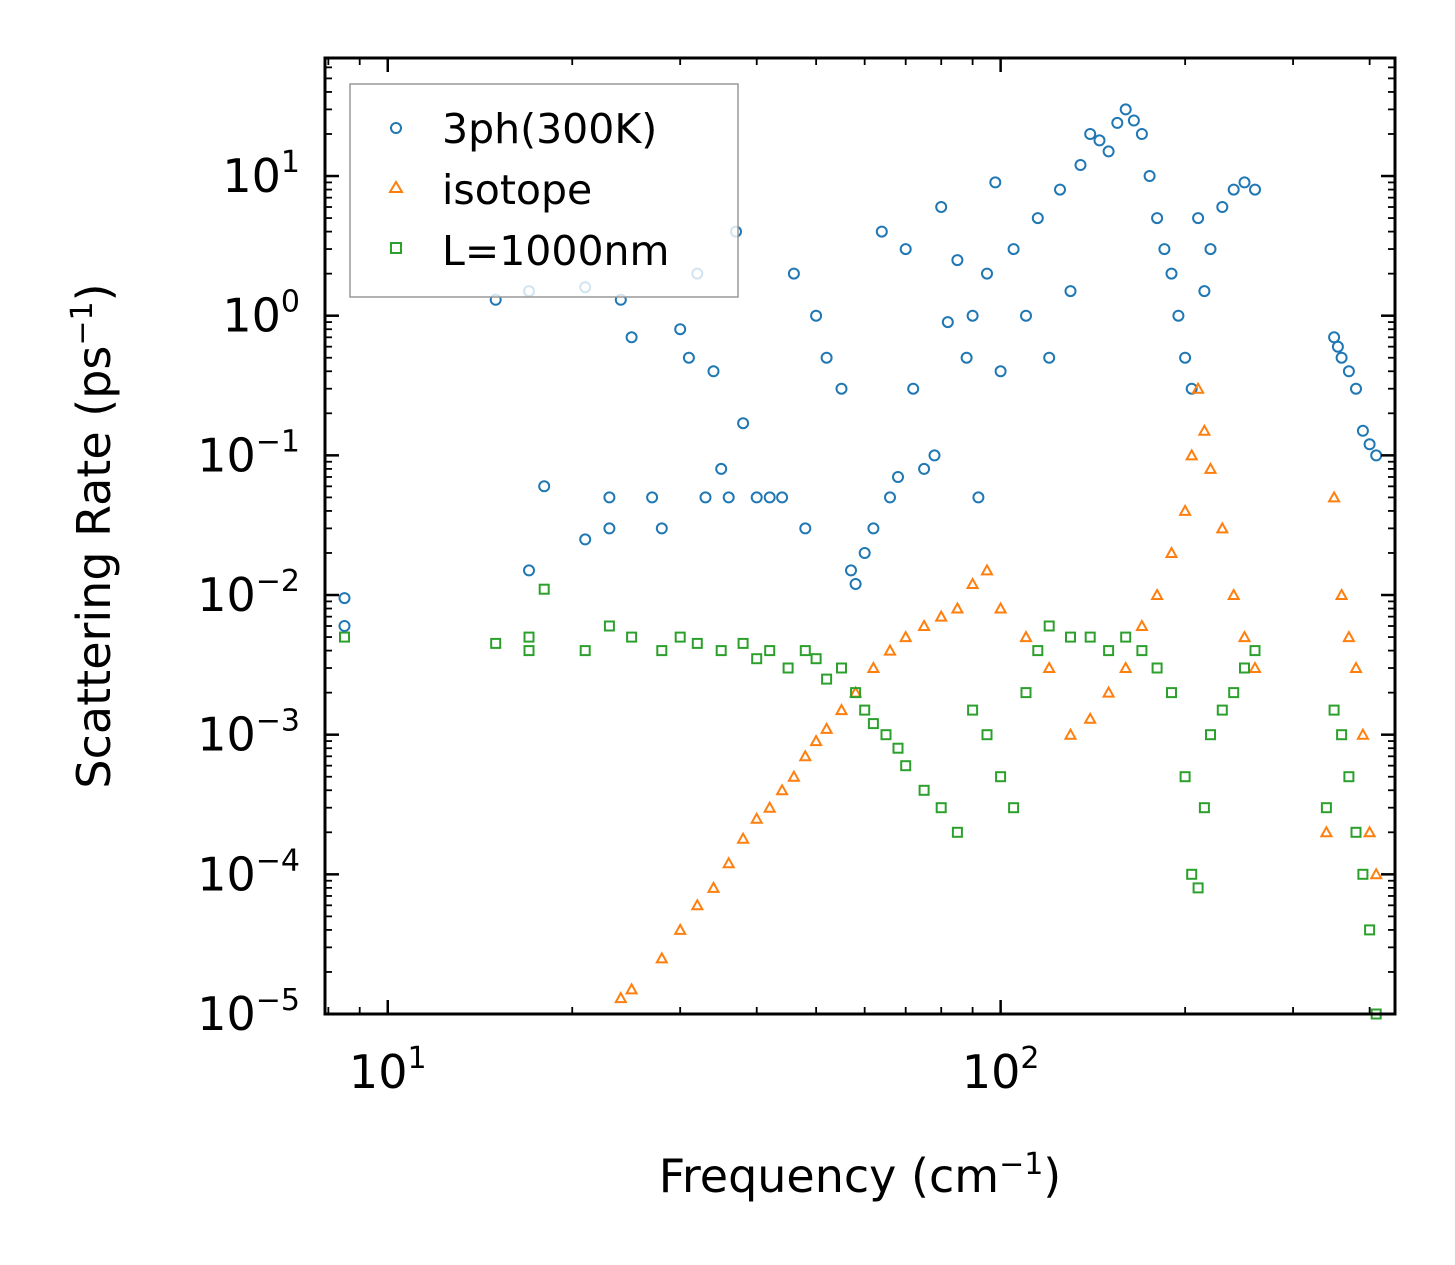  I want to click on y-tick-label-4: 10⁻³, so click(248, 733).